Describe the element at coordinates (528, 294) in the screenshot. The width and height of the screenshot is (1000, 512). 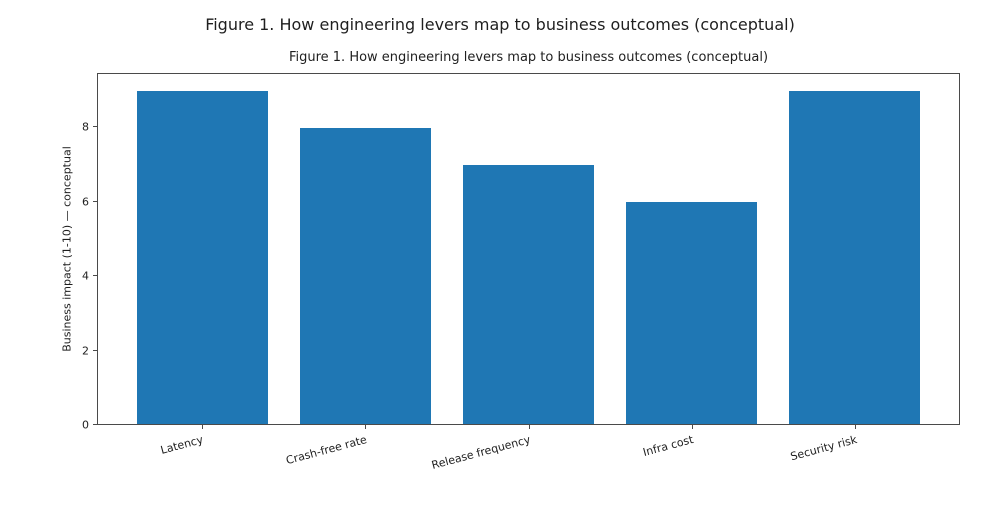
I see `bar-release-frequency` at that location.